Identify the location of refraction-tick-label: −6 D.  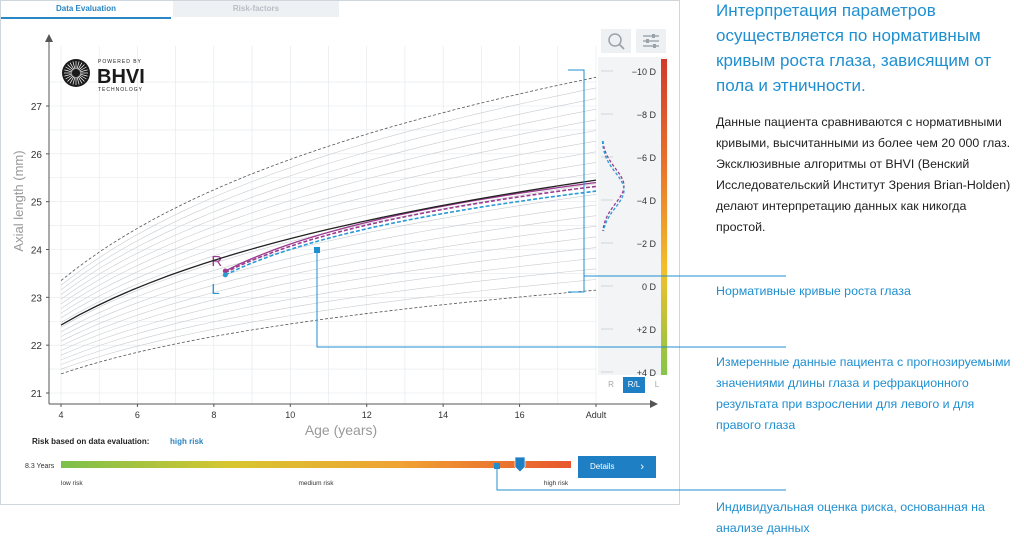
(647, 158).